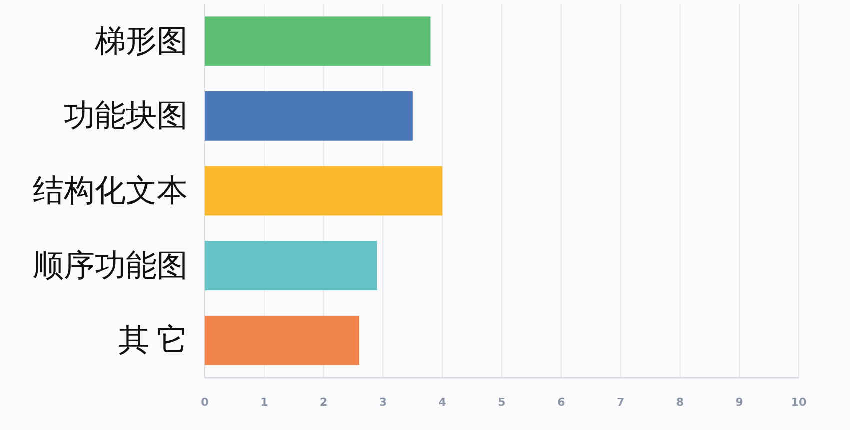 This screenshot has width=850, height=430. What do you see at coordinates (126, 116) in the screenshot?
I see `y-tick-label: 功能块图` at bounding box center [126, 116].